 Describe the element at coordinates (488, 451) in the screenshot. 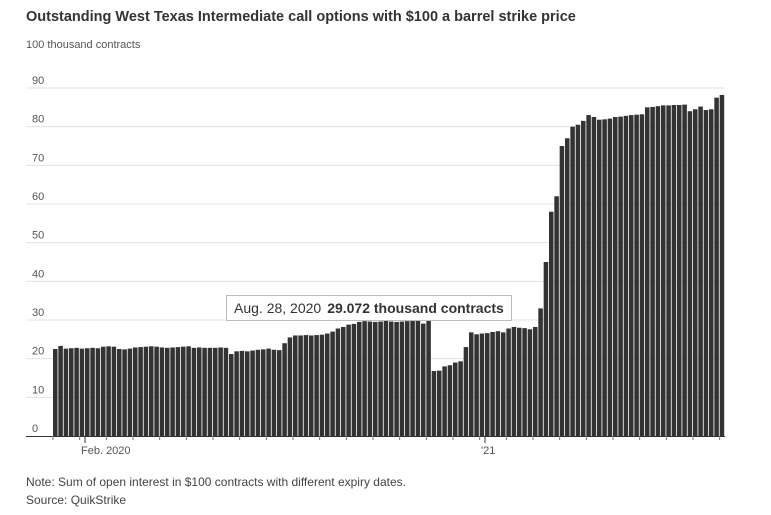

I see `x-tick-label: '21` at that location.